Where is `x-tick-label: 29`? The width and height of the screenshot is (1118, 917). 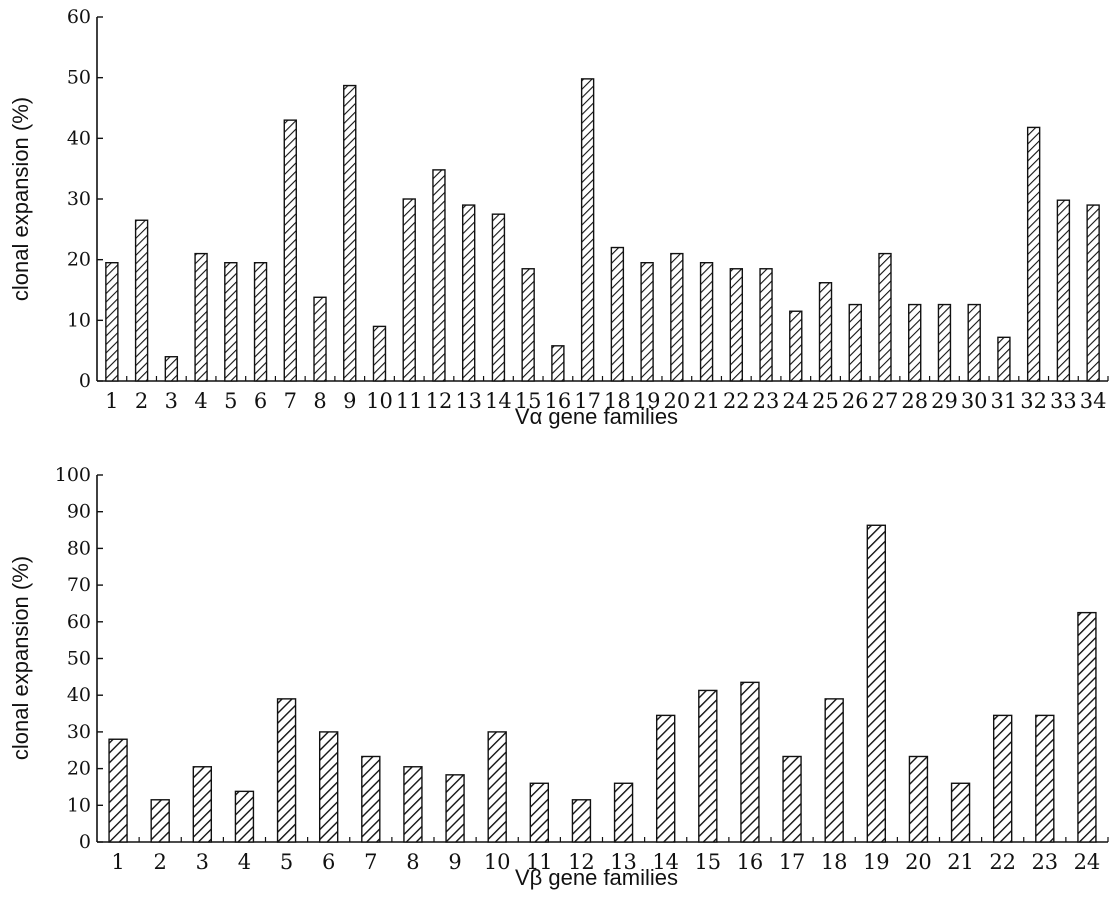
x-tick-label: 29 is located at coordinates (944, 401).